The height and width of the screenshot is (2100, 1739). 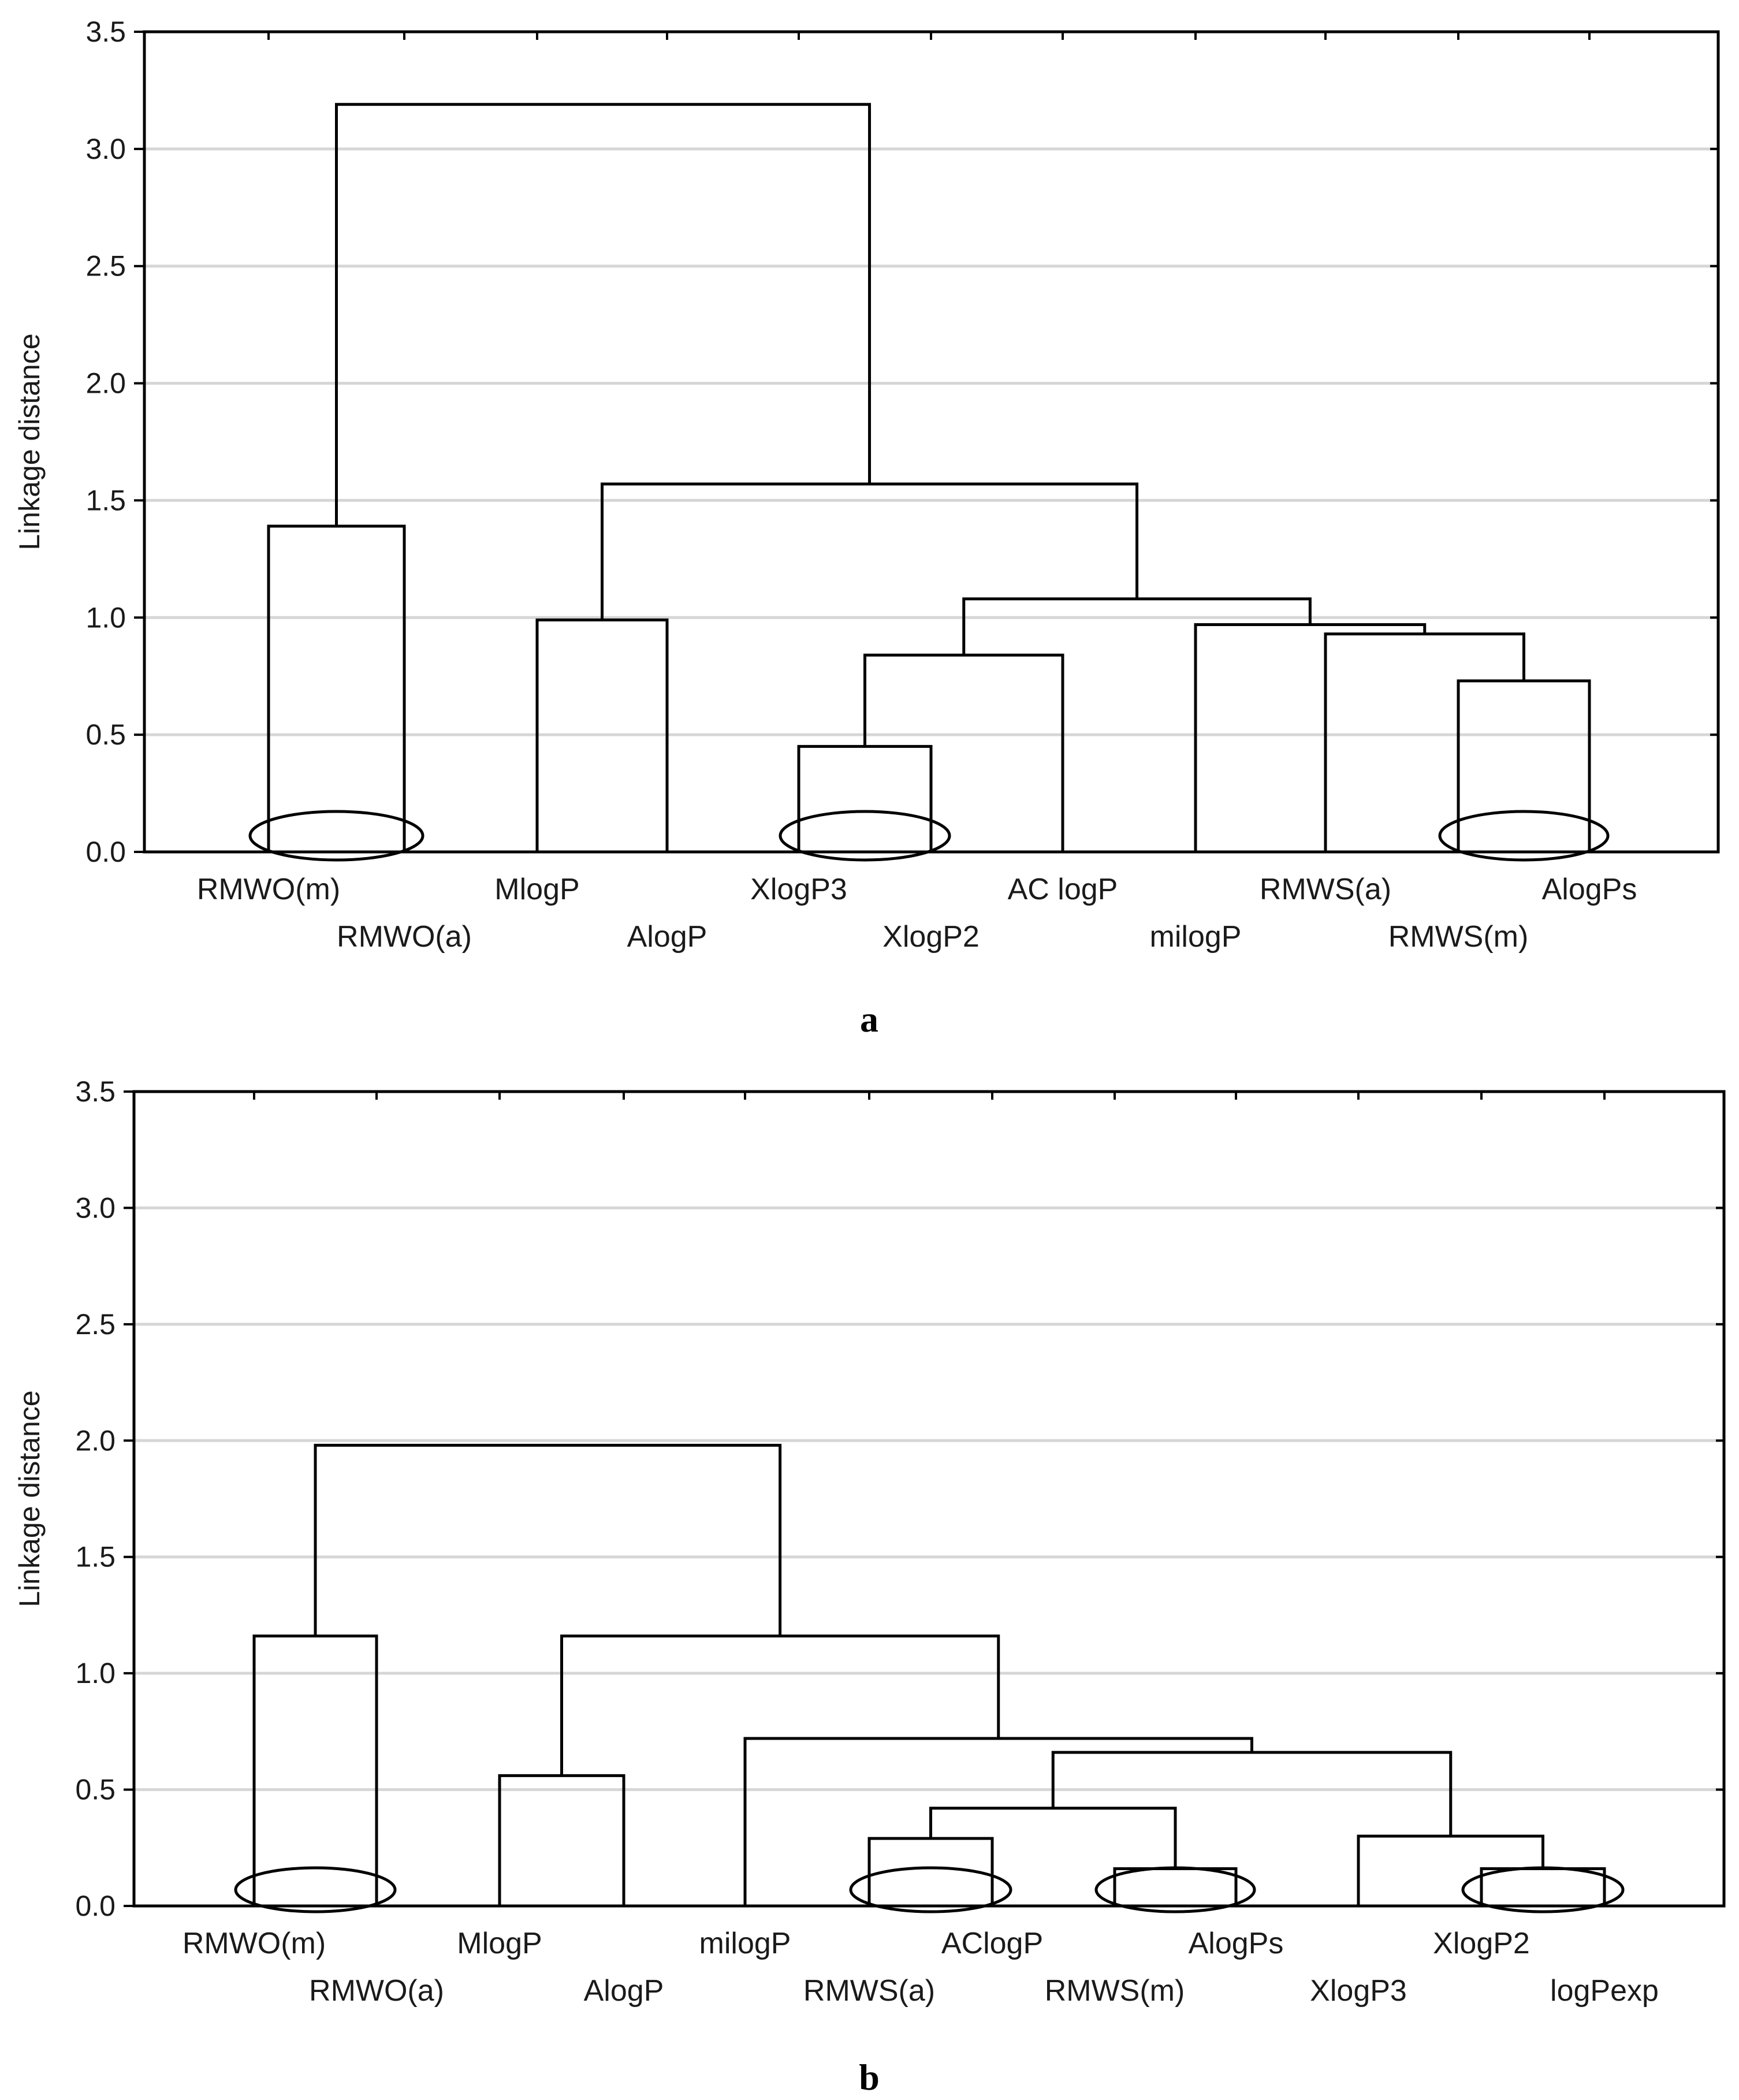 What do you see at coordinates (1063, 889) in the screenshot?
I see `leaf-label: AC logP` at bounding box center [1063, 889].